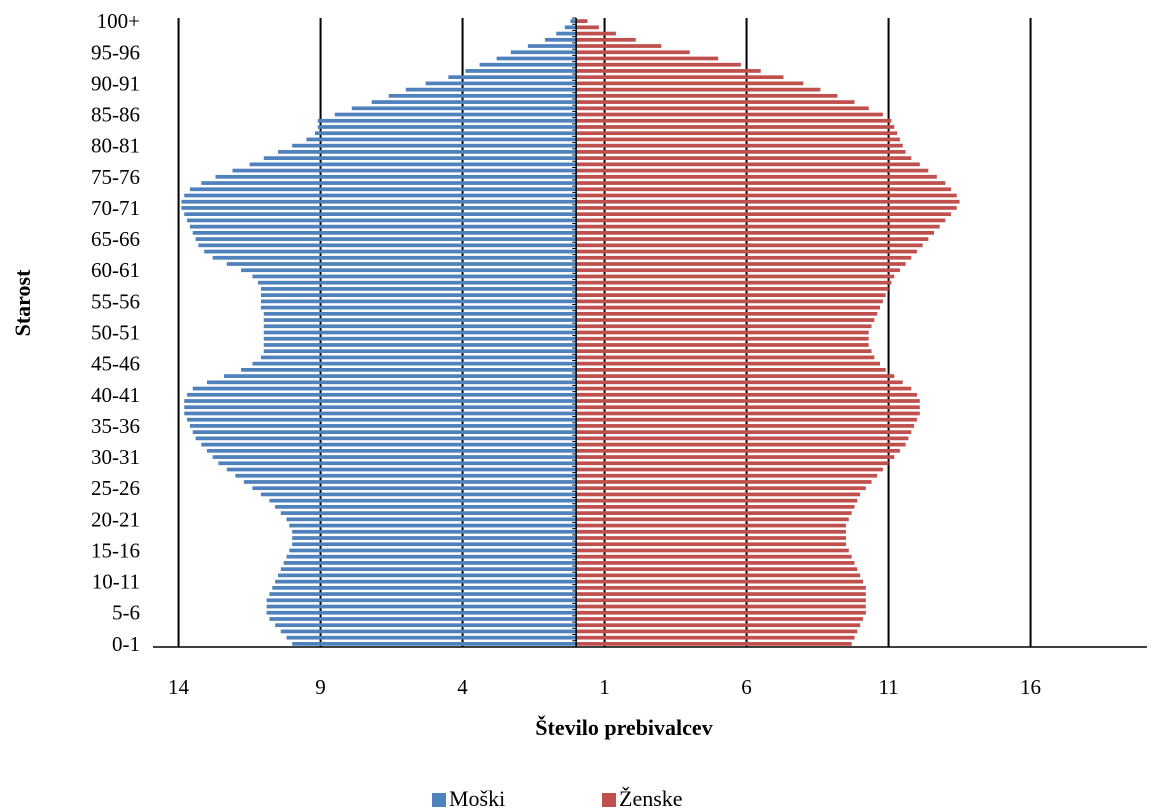 This screenshot has height=811, width=1161. I want to click on y-tick-label: 75-76, so click(115, 177).